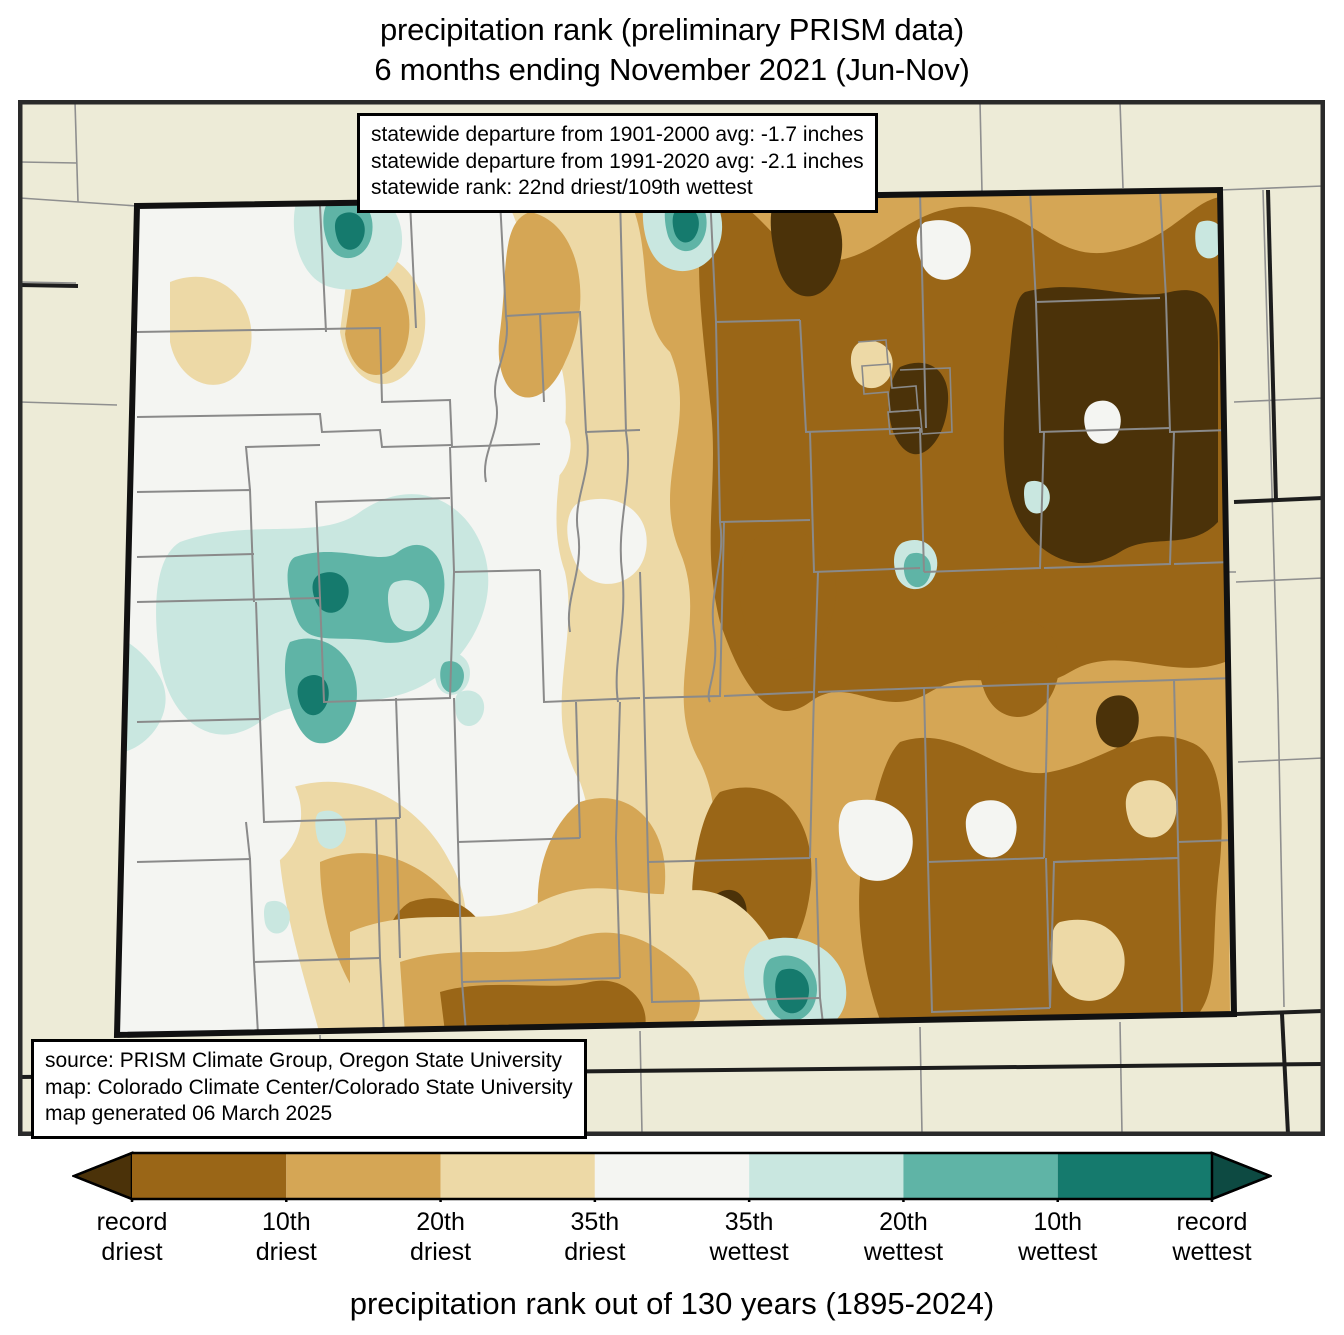 The image size is (1344, 1335). I want to click on colorbar-swatches, so click(672, 1176).